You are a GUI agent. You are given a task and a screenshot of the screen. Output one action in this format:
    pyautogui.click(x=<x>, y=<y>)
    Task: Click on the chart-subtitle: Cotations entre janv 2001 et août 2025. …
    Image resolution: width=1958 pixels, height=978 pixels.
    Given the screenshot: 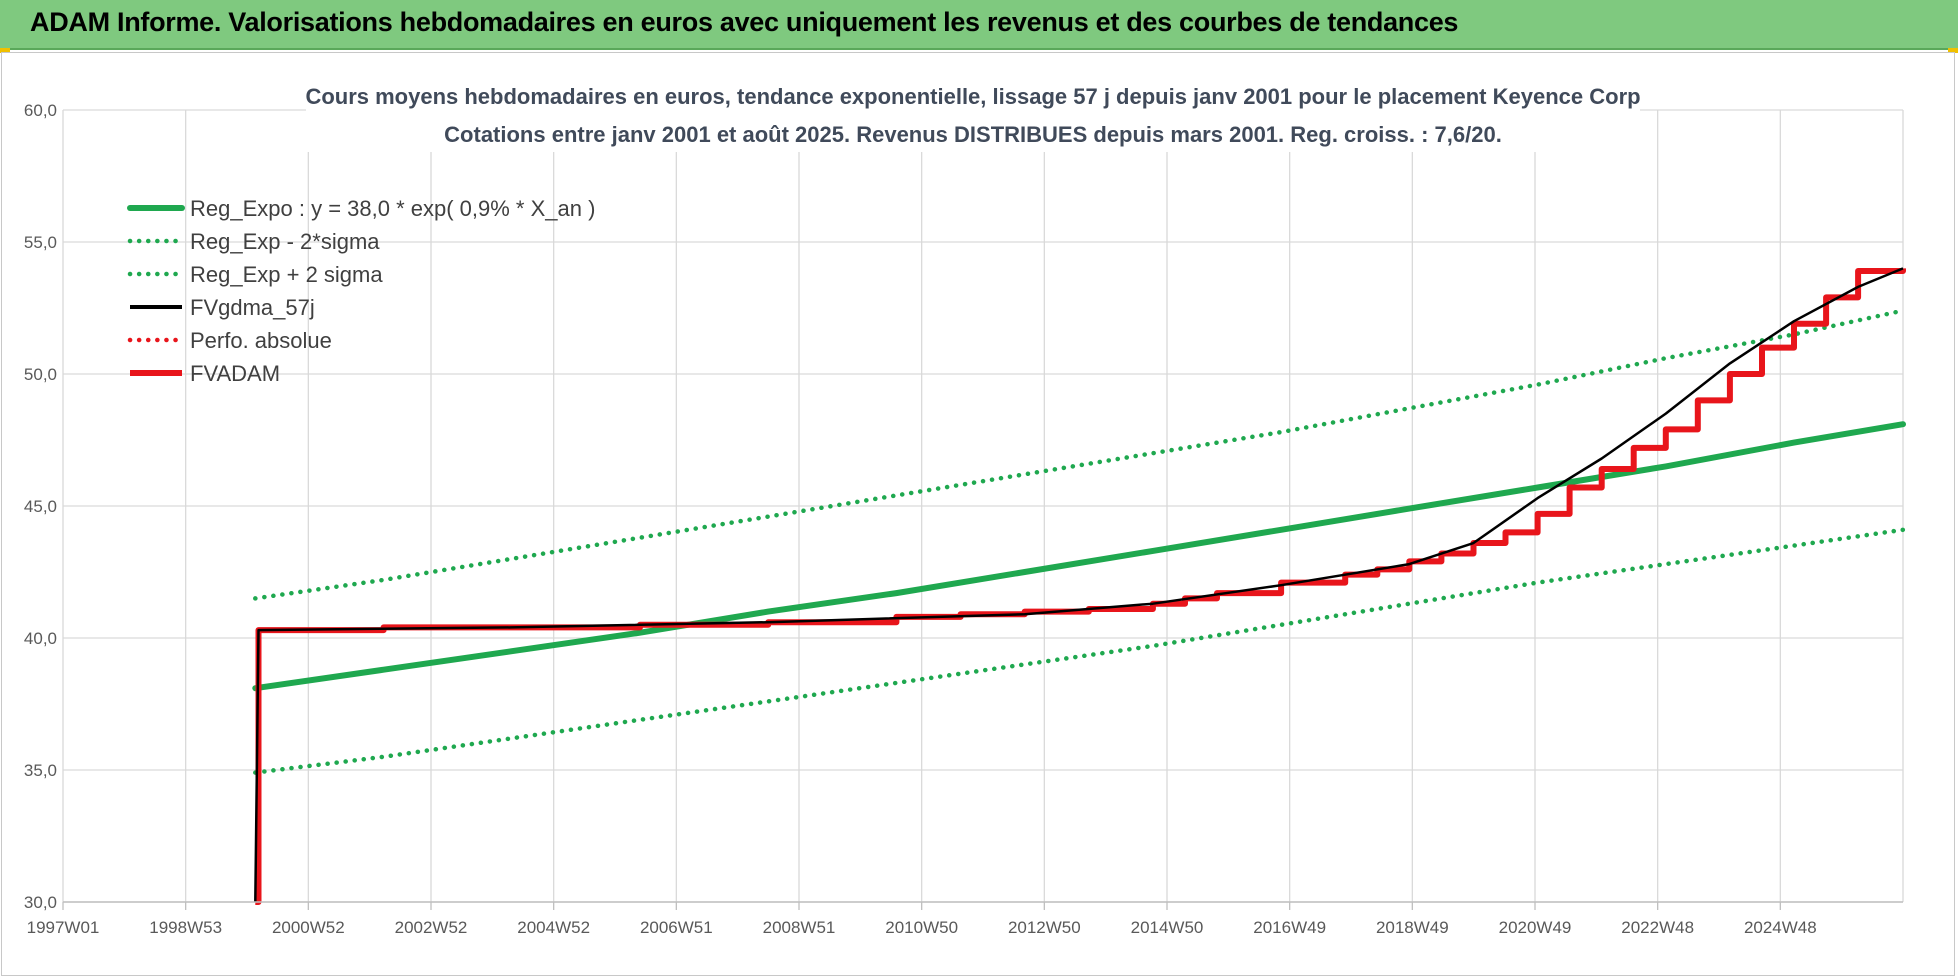 What is the action you would take?
    pyautogui.click(x=973, y=134)
    